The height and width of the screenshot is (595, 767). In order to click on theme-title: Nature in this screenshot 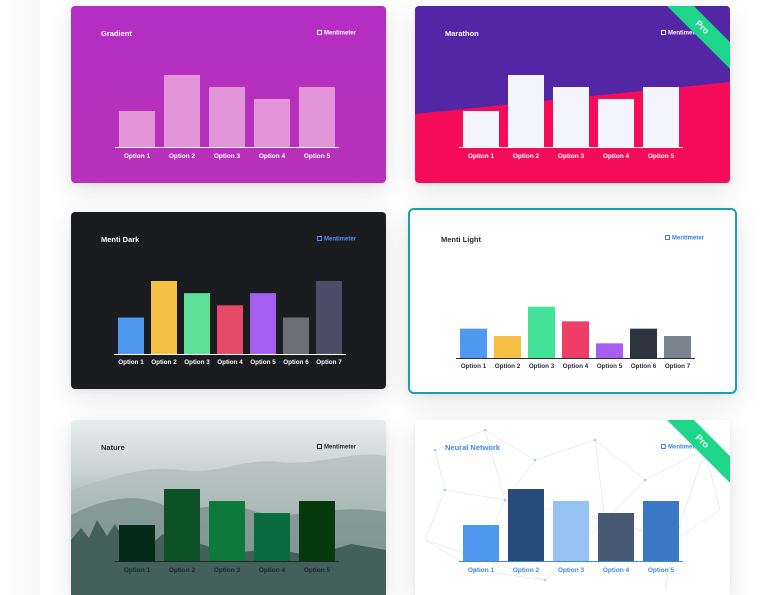, I will do `click(113, 447)`.